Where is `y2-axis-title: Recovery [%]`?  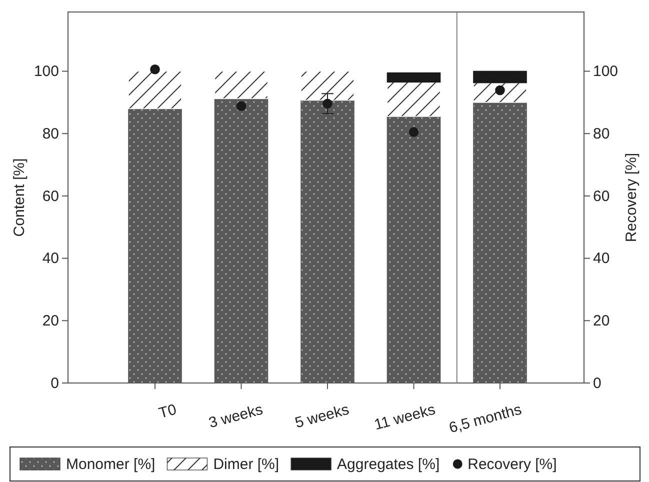 y2-axis-title: Recovery [%] is located at coordinates (631, 197).